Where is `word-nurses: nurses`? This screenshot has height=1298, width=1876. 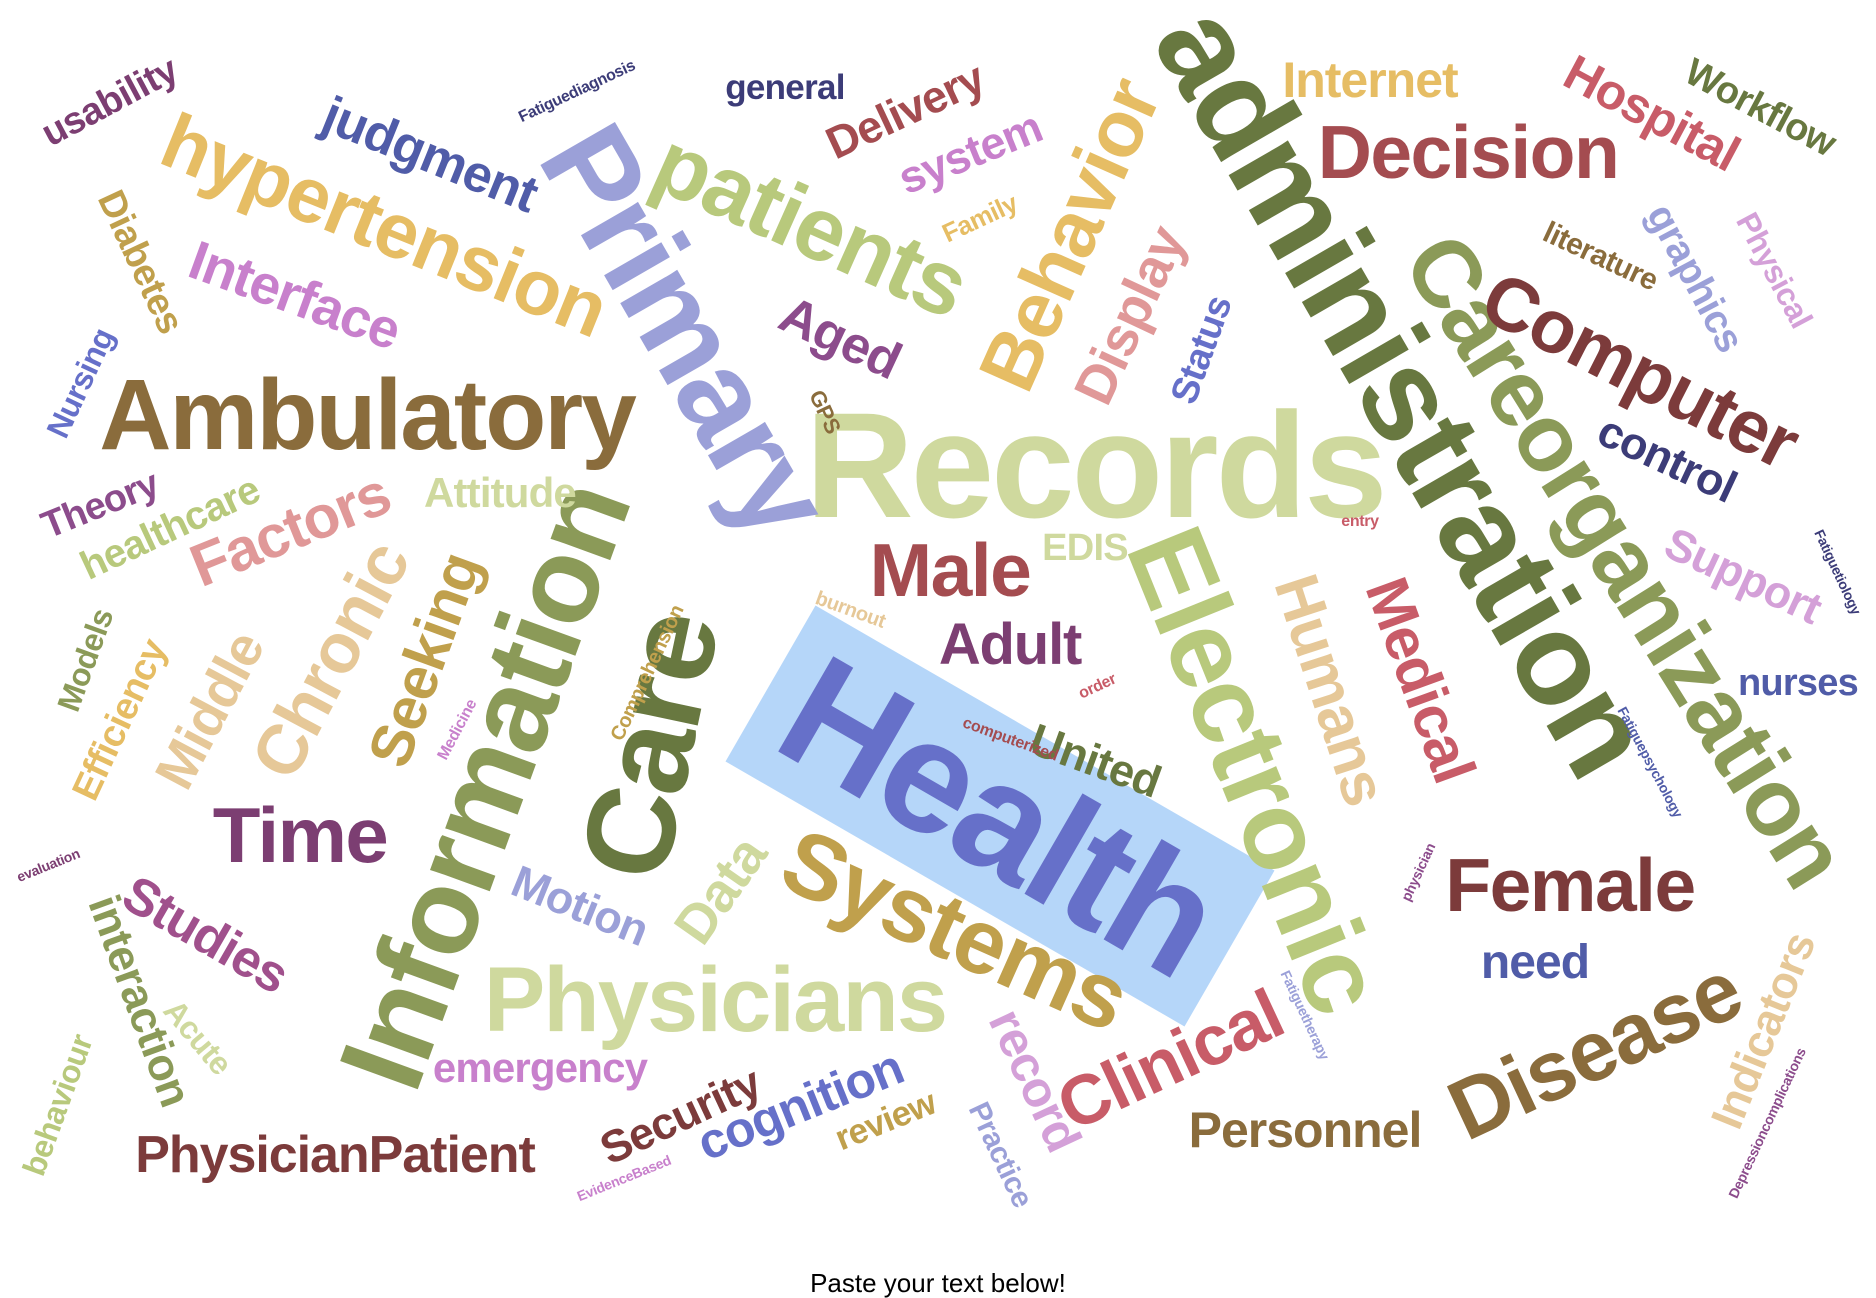
word-nurses: nurses is located at coordinates (1798, 683).